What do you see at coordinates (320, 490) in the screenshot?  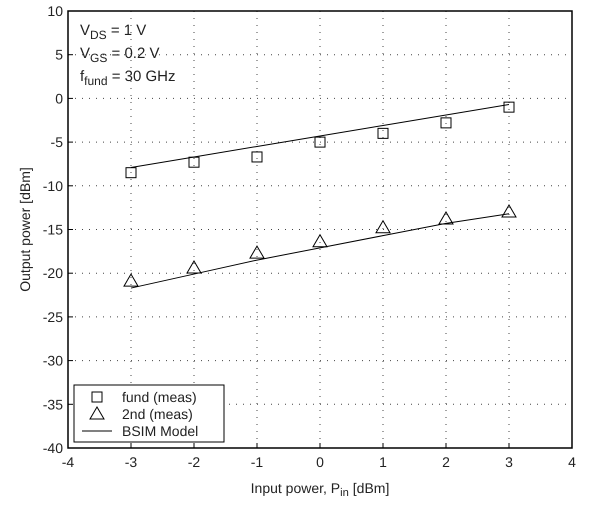 I see `x-axis-title: Input power, P$_{in}$ [dBm]` at bounding box center [320, 490].